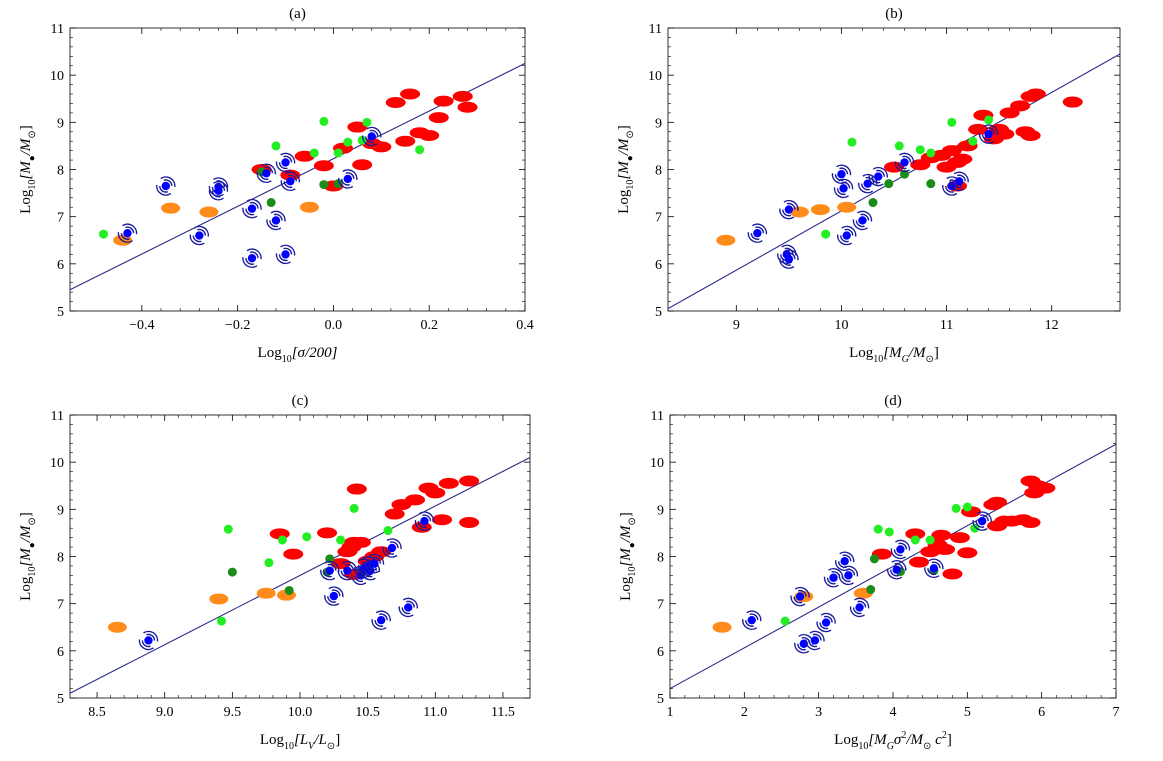  I want to click on x-tick-label: −0.4, so click(141, 325).